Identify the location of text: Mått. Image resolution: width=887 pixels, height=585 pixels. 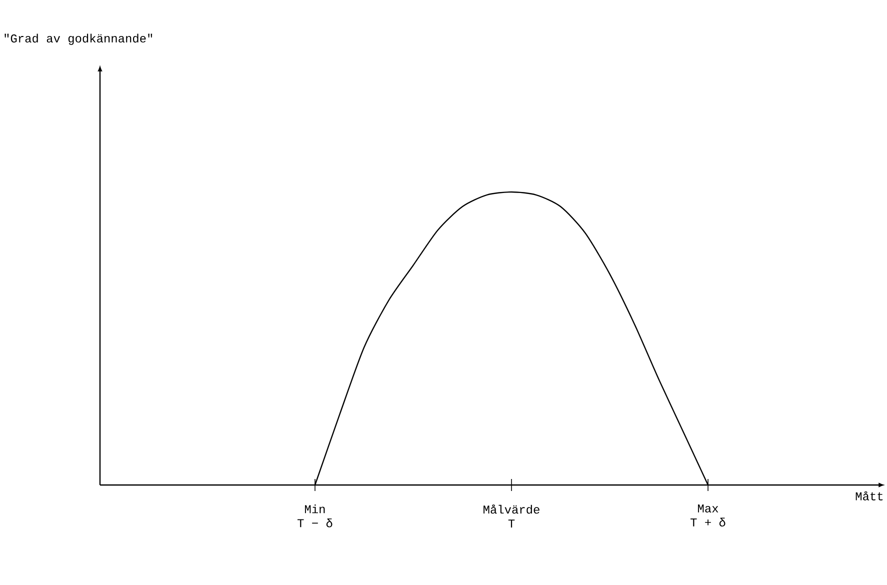
(869, 495).